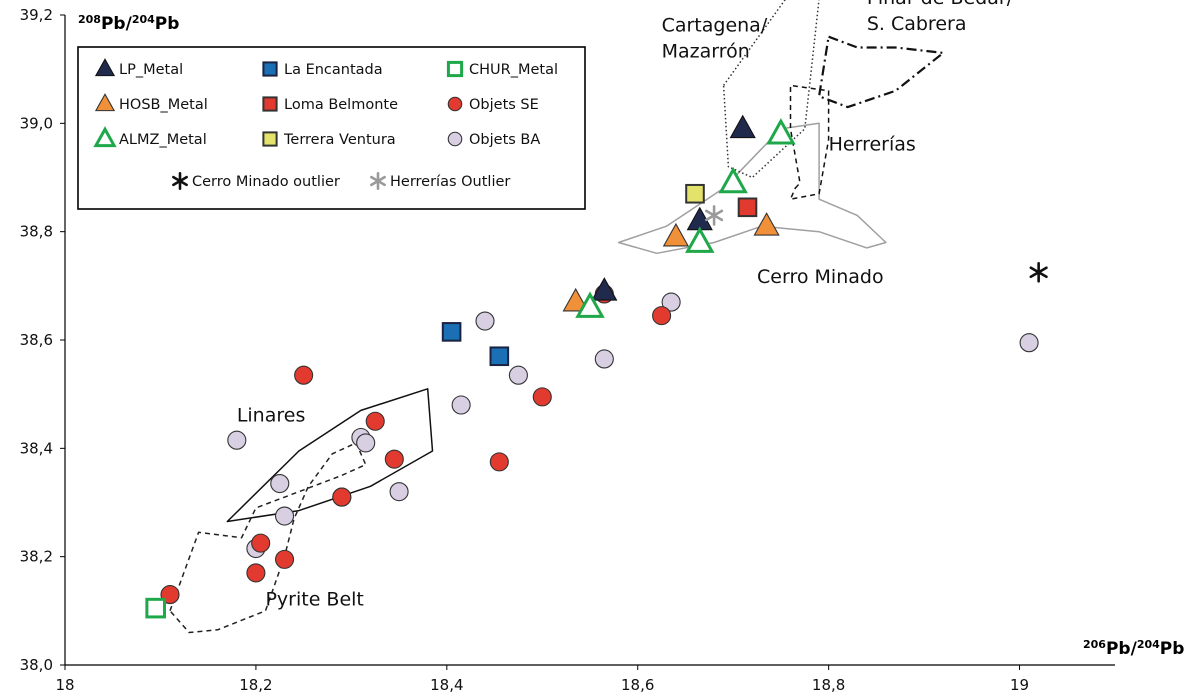 The height and width of the screenshot is (699, 1192). I want to click on x-axis-title: 206Pb/204Pb, so click(1133, 648).